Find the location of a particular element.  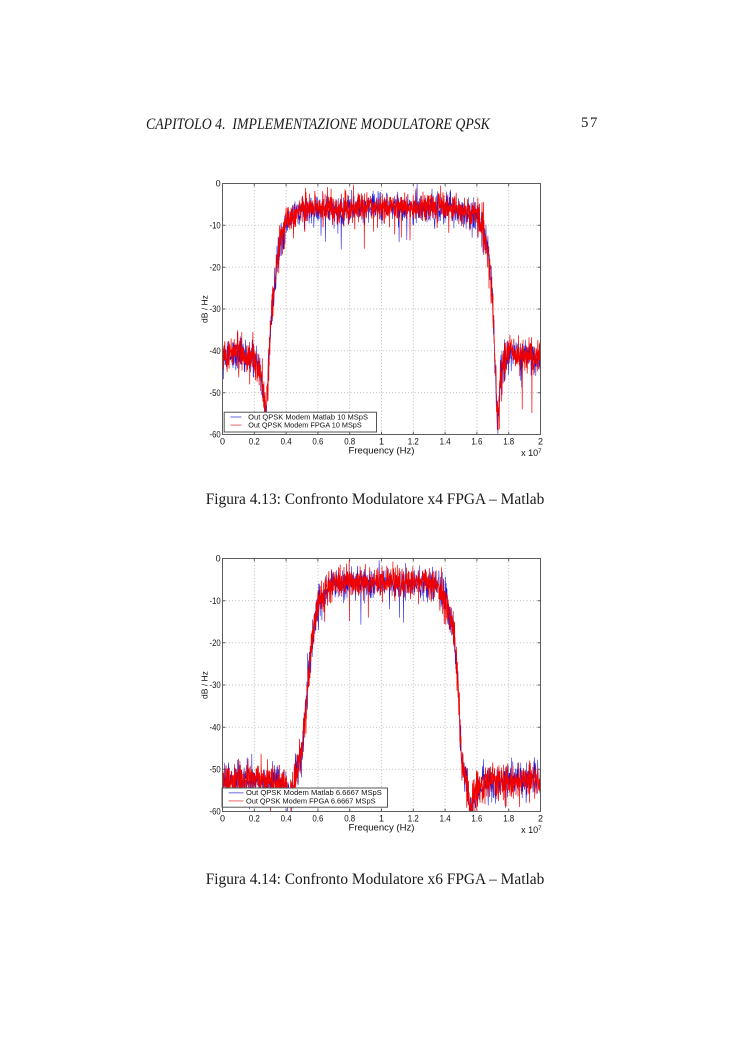

svg-text:Out QPSK Modem Matlab 6.6667 M: Out QPSK Modem Matlab 6.6667 MSpS is located at coordinates (314, 792).